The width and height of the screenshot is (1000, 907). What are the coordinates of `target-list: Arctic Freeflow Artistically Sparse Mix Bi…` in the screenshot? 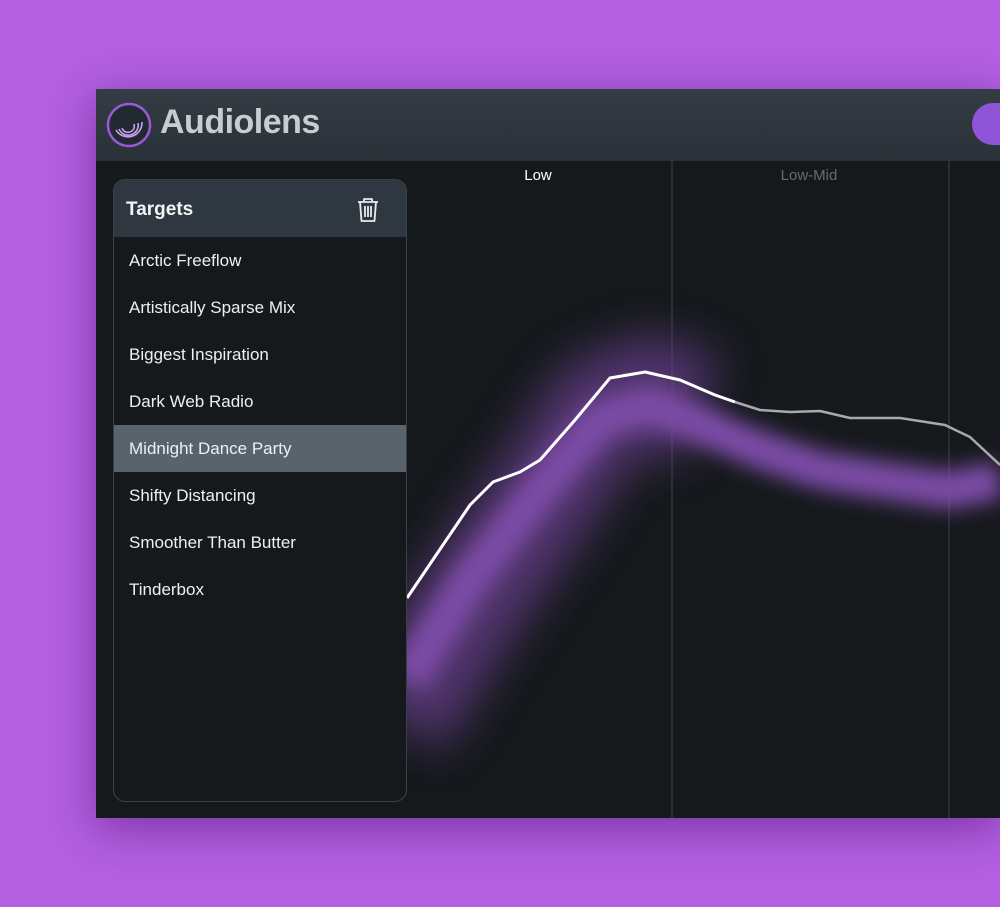 It's located at (260, 425).